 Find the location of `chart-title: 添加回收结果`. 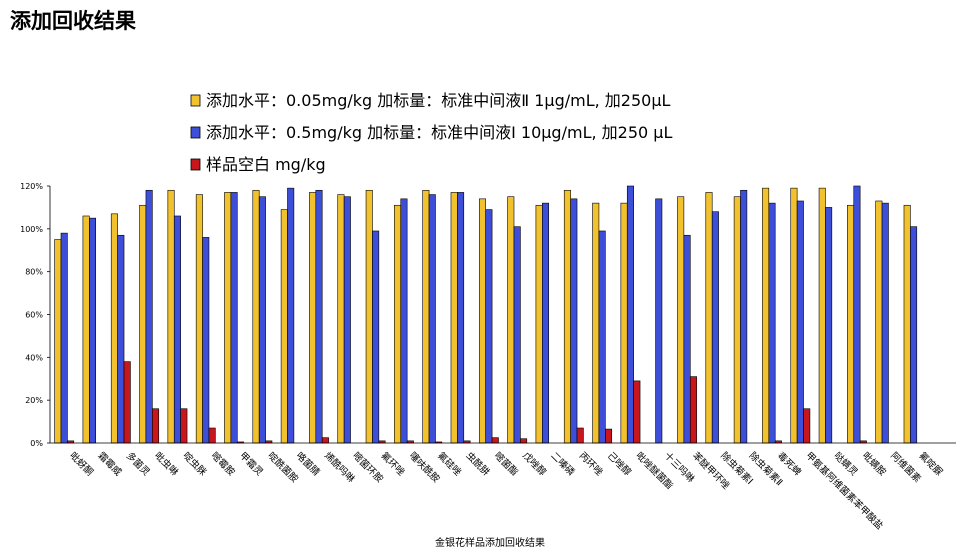

chart-title: 添加回收结果 is located at coordinates (73, 20).